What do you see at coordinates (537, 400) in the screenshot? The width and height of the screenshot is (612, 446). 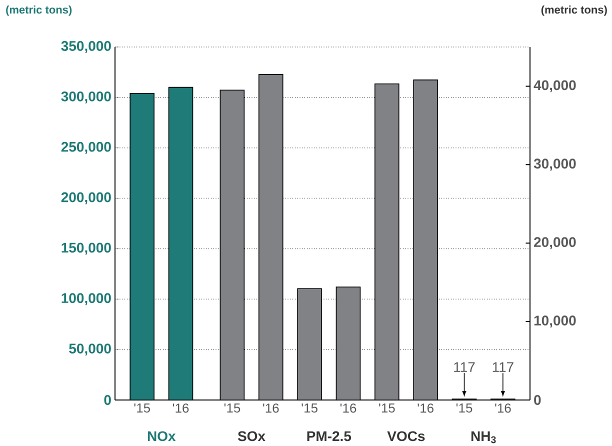 I see `y2-tick-label: 0` at bounding box center [537, 400].